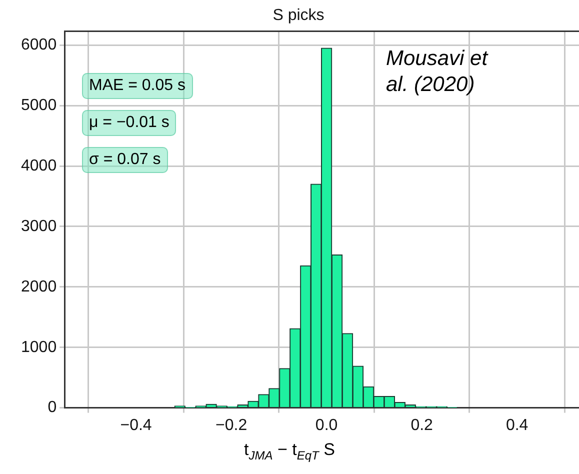  I want to click on y-tick-label: 6000, so click(39, 45).